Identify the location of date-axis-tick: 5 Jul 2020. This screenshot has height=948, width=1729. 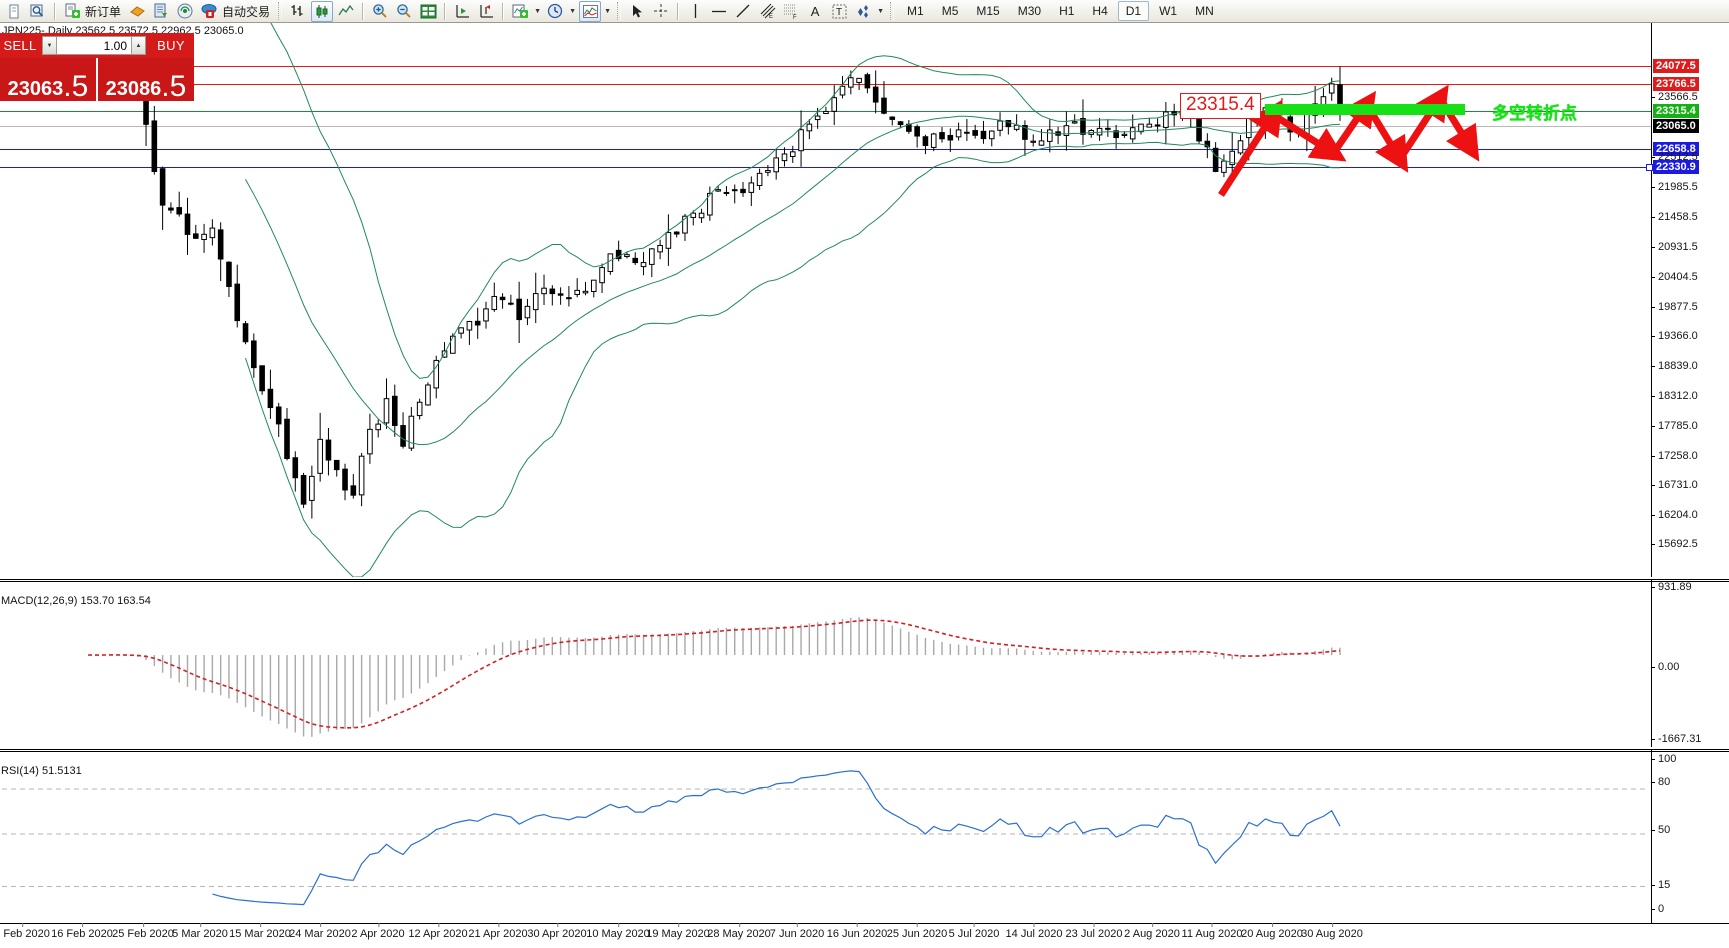
(974, 931).